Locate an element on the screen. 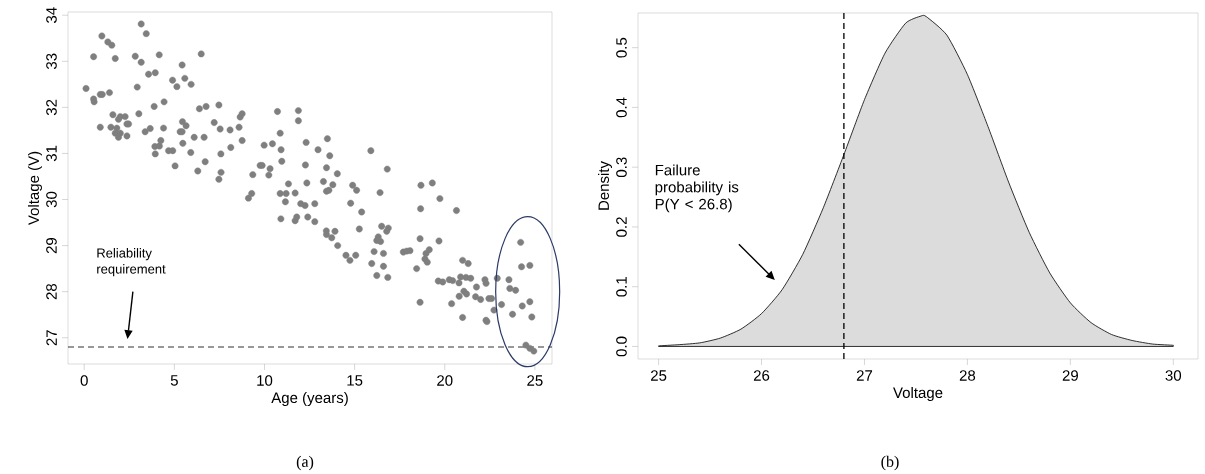 The height and width of the screenshot is (474, 1205). y-axis-title: Density is located at coordinates (605, 185).